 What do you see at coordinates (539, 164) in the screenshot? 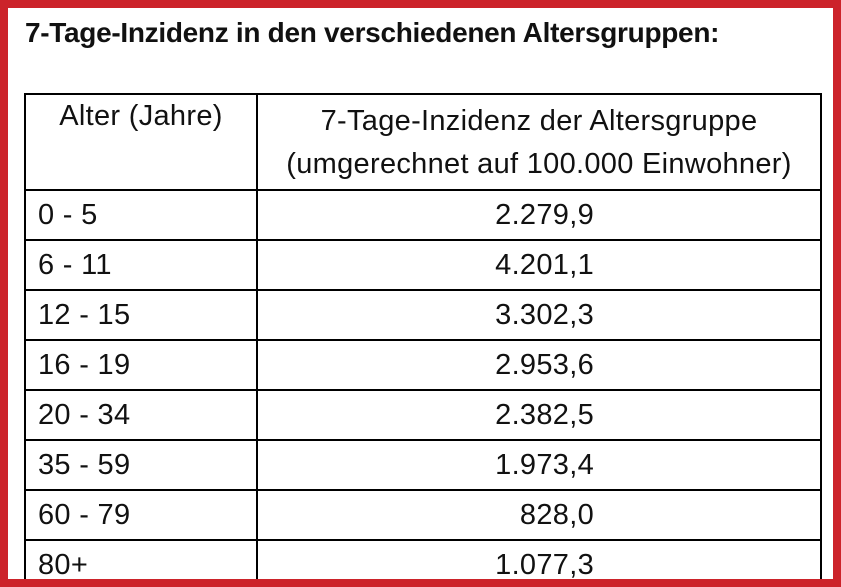
I see `column-header-incidence-line2: (umgerechnet auf 100.000 Einwohner)` at bounding box center [539, 164].